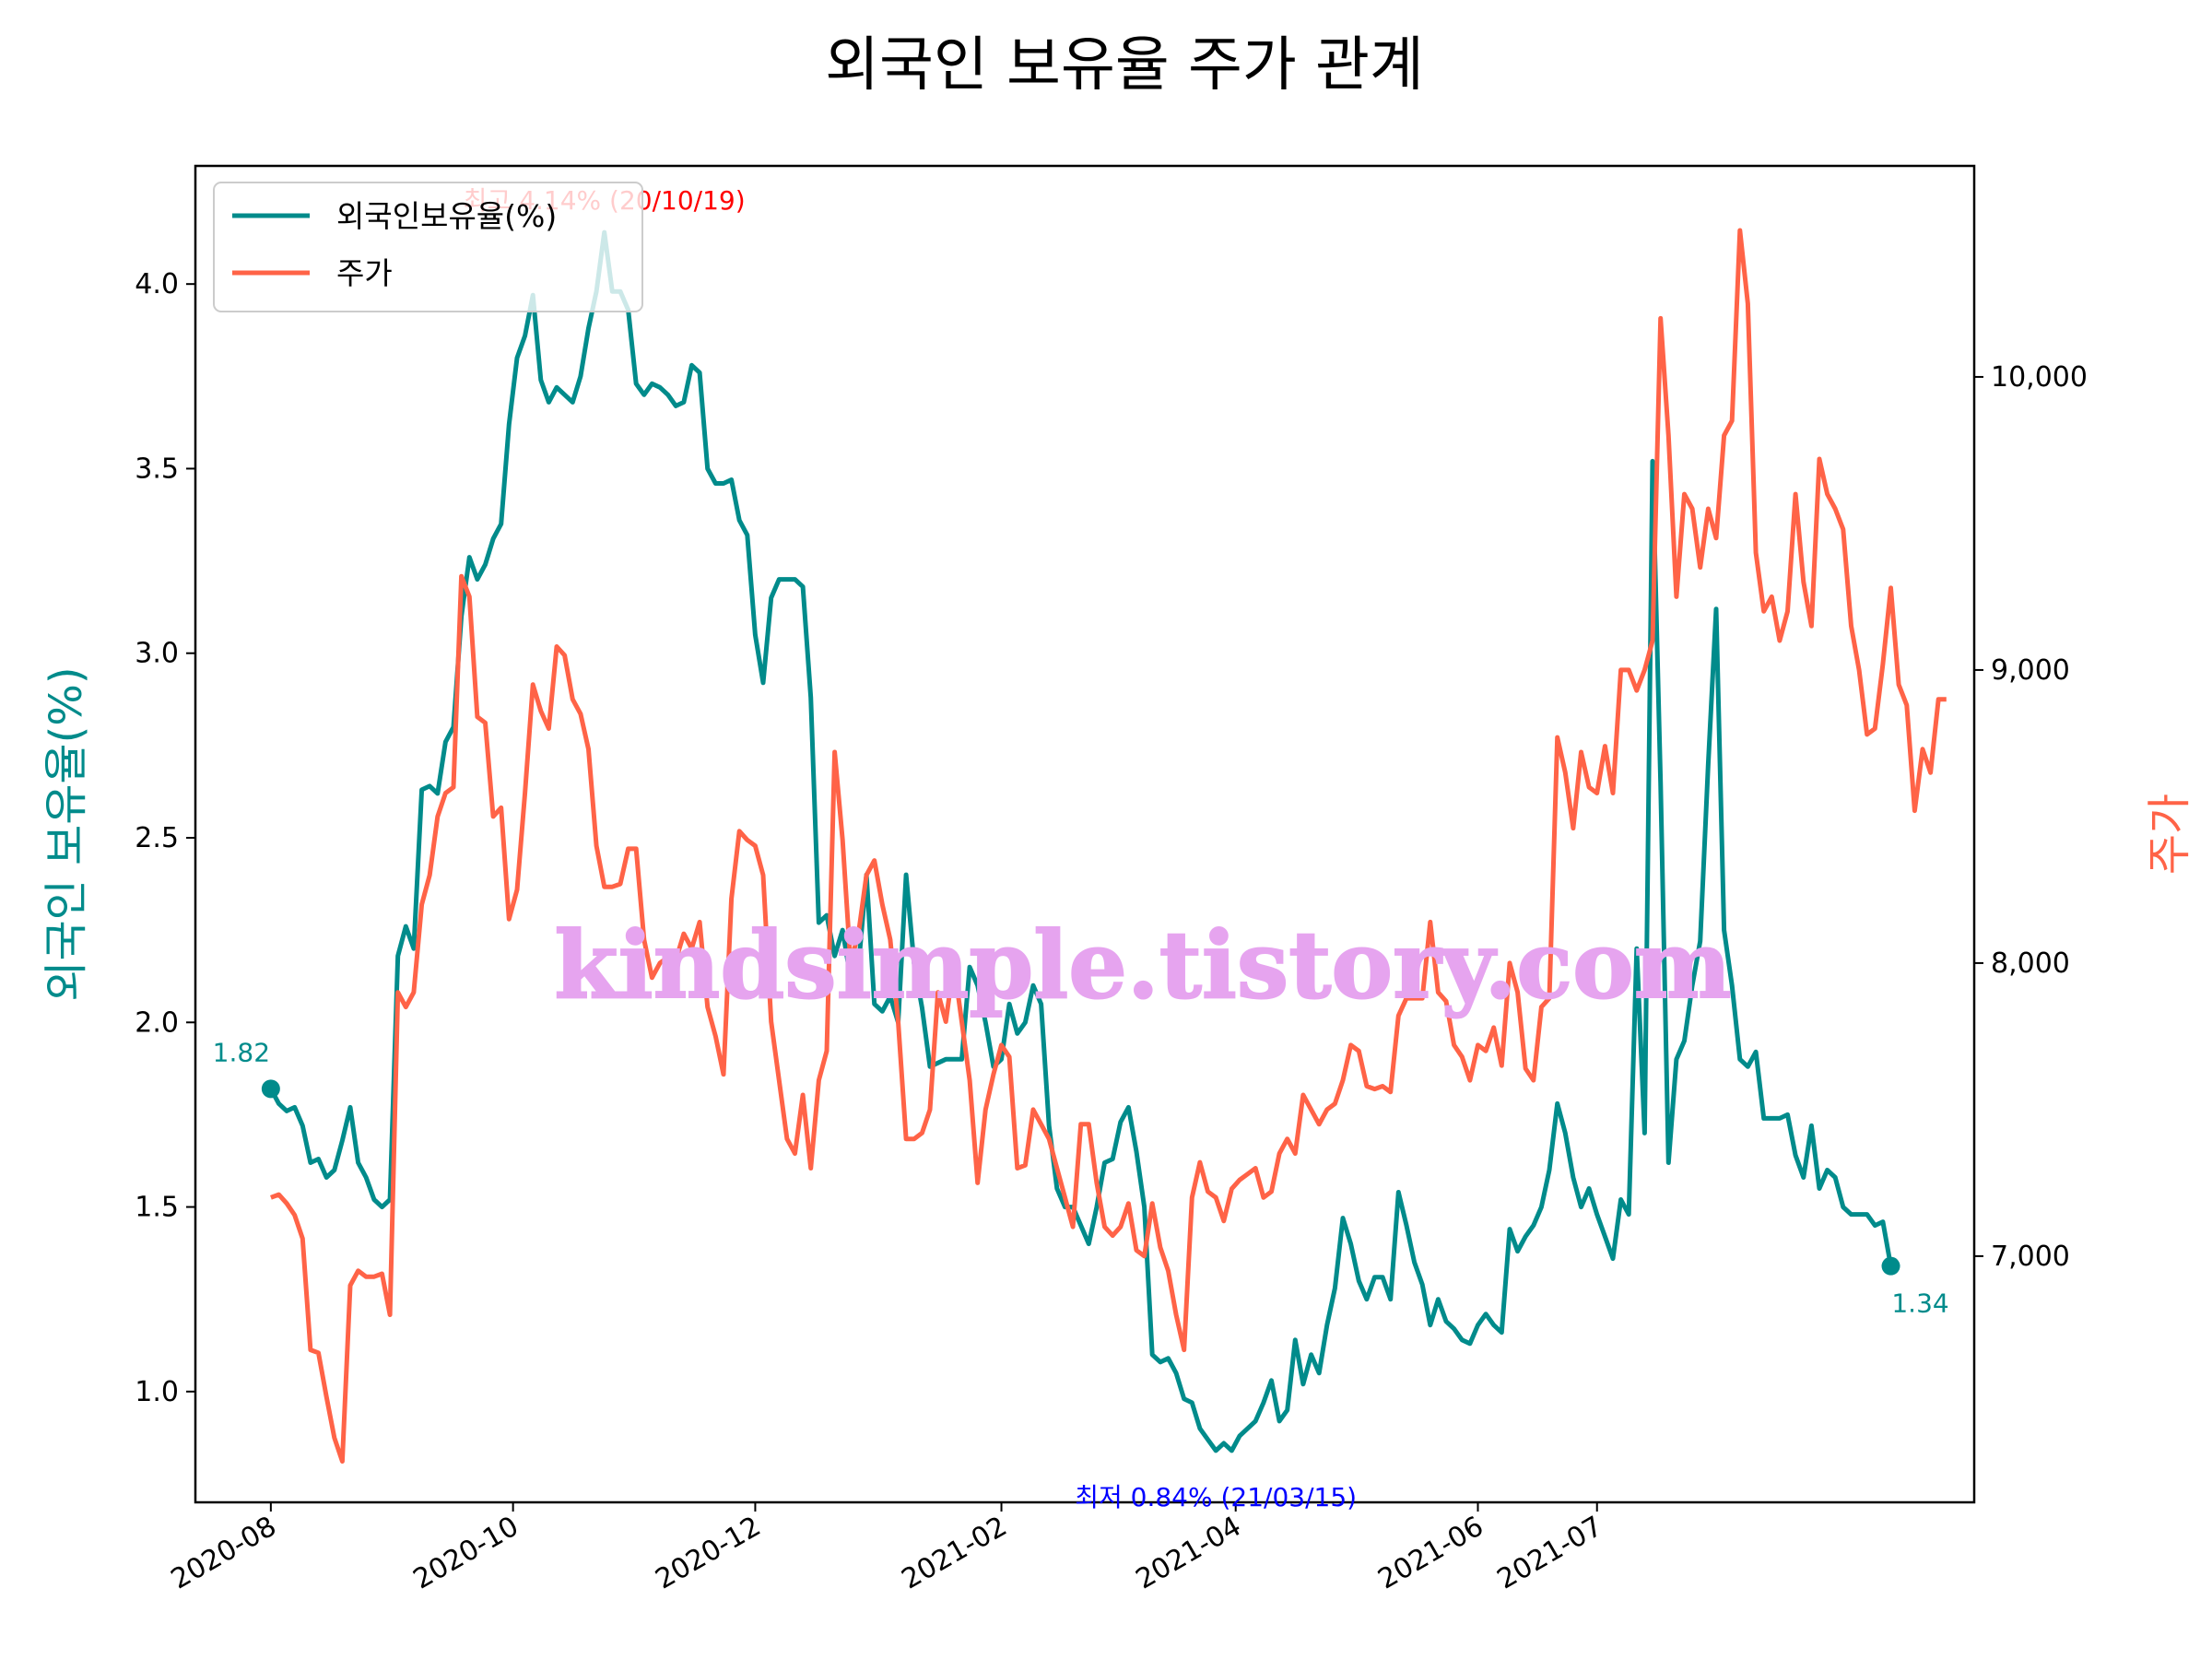  Describe the element at coordinates (2169, 834) in the screenshot. I see `y-axis-label-right: 주가` at that location.